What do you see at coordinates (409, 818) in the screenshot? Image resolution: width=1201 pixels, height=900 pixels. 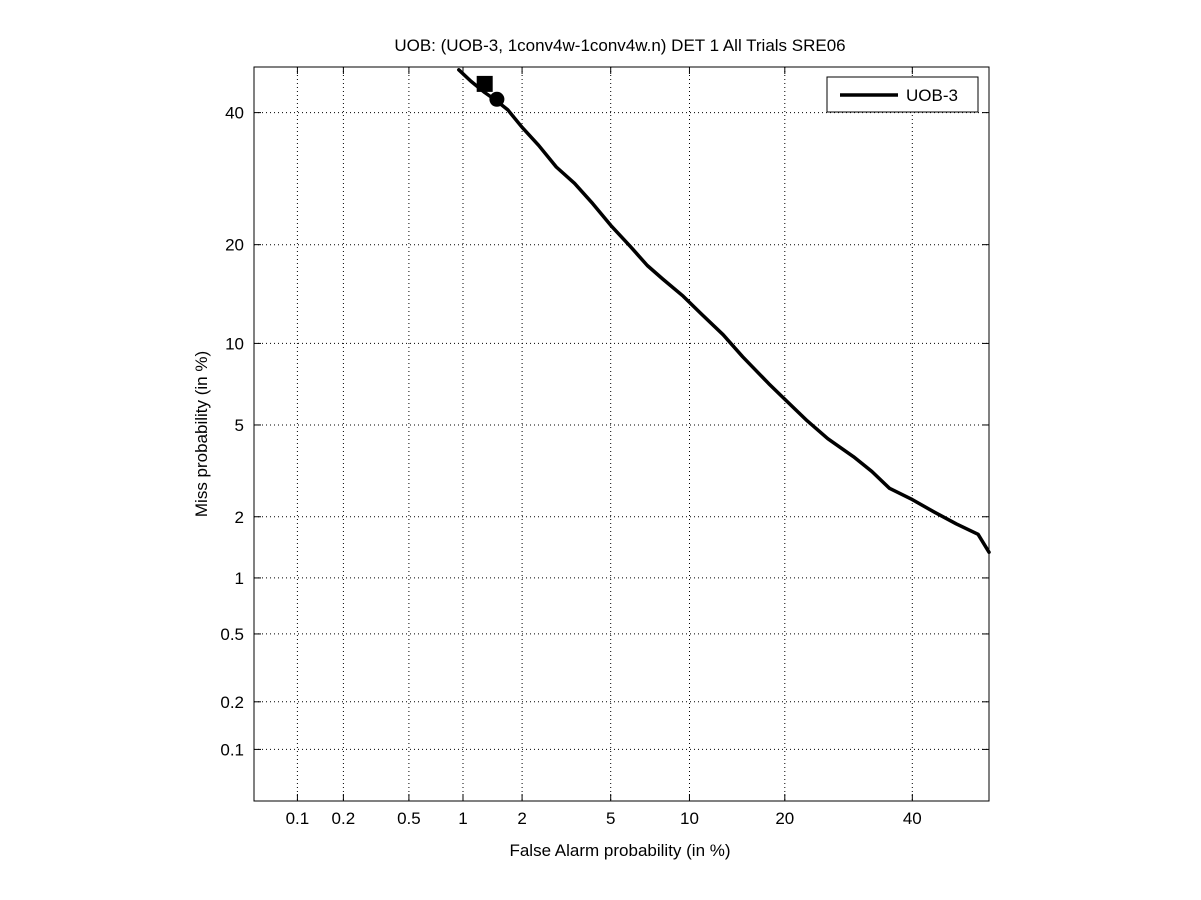 I see `x-tick-label: 0.5` at bounding box center [409, 818].